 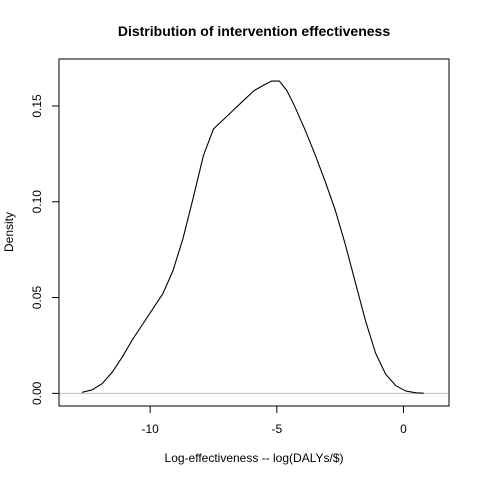 I want to click on y-axis: 0.00 0.05 0.10 0.15, so click(x=45, y=249).